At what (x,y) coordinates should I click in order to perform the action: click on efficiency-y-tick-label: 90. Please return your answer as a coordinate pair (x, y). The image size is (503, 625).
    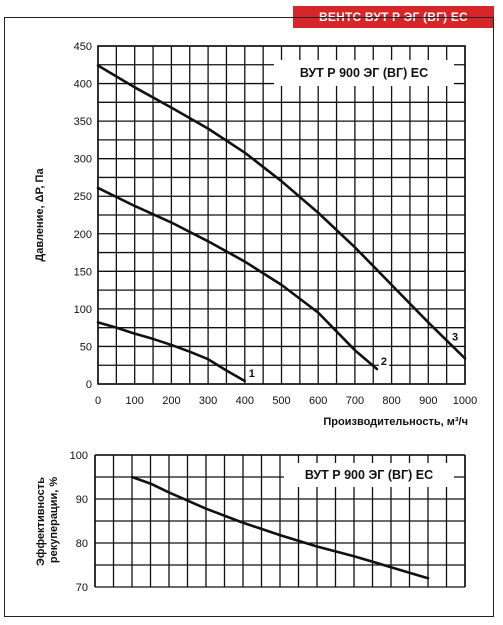
    Looking at the image, I should click on (82, 500).